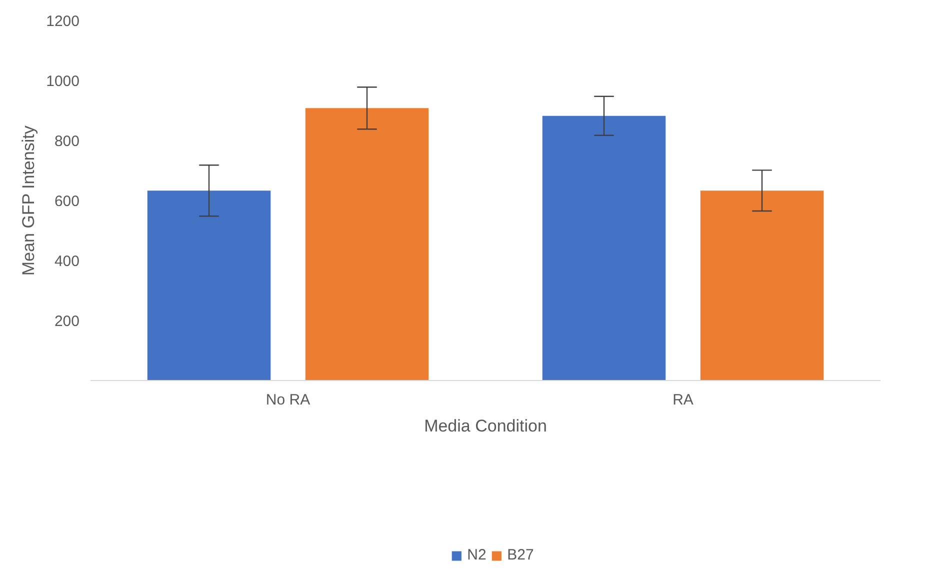  I want to click on y-tick-label: 600, so click(67, 201).